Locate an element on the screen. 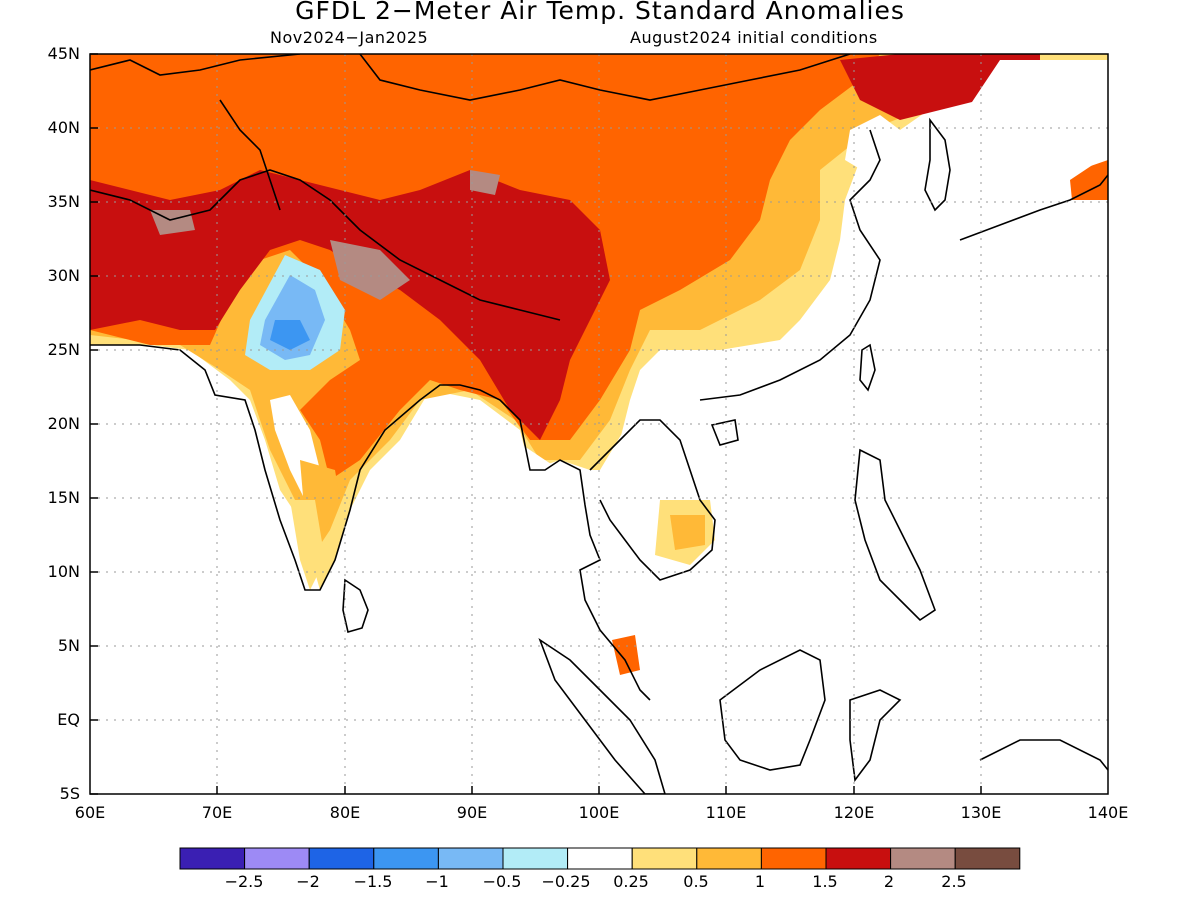 The height and width of the screenshot is (900, 1200). colorbar is located at coordinates (600, 858).